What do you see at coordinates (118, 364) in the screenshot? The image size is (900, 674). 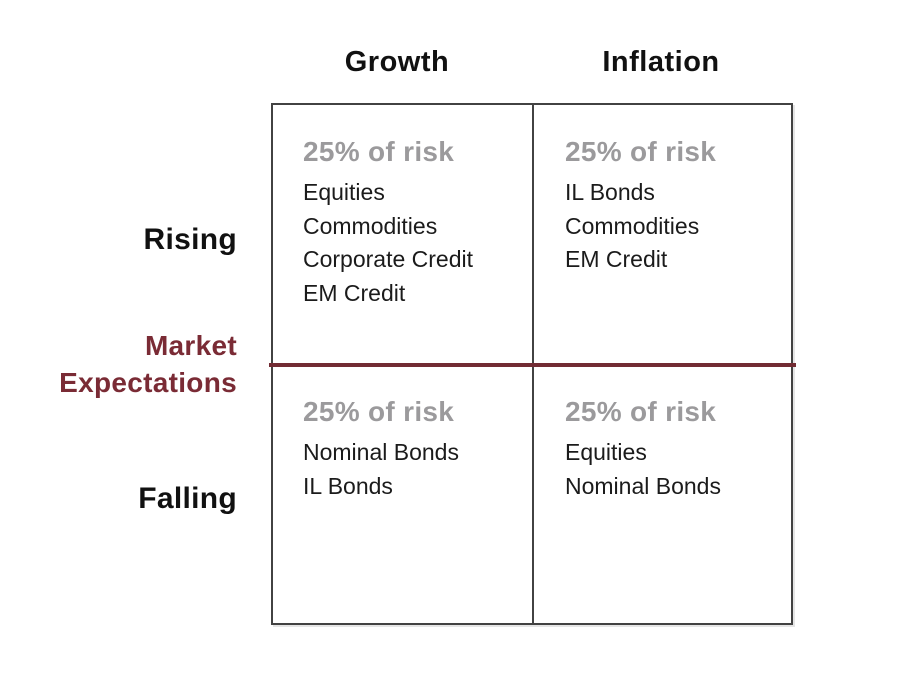 I see `axis-label-market-expectations: Market Expectations` at bounding box center [118, 364].